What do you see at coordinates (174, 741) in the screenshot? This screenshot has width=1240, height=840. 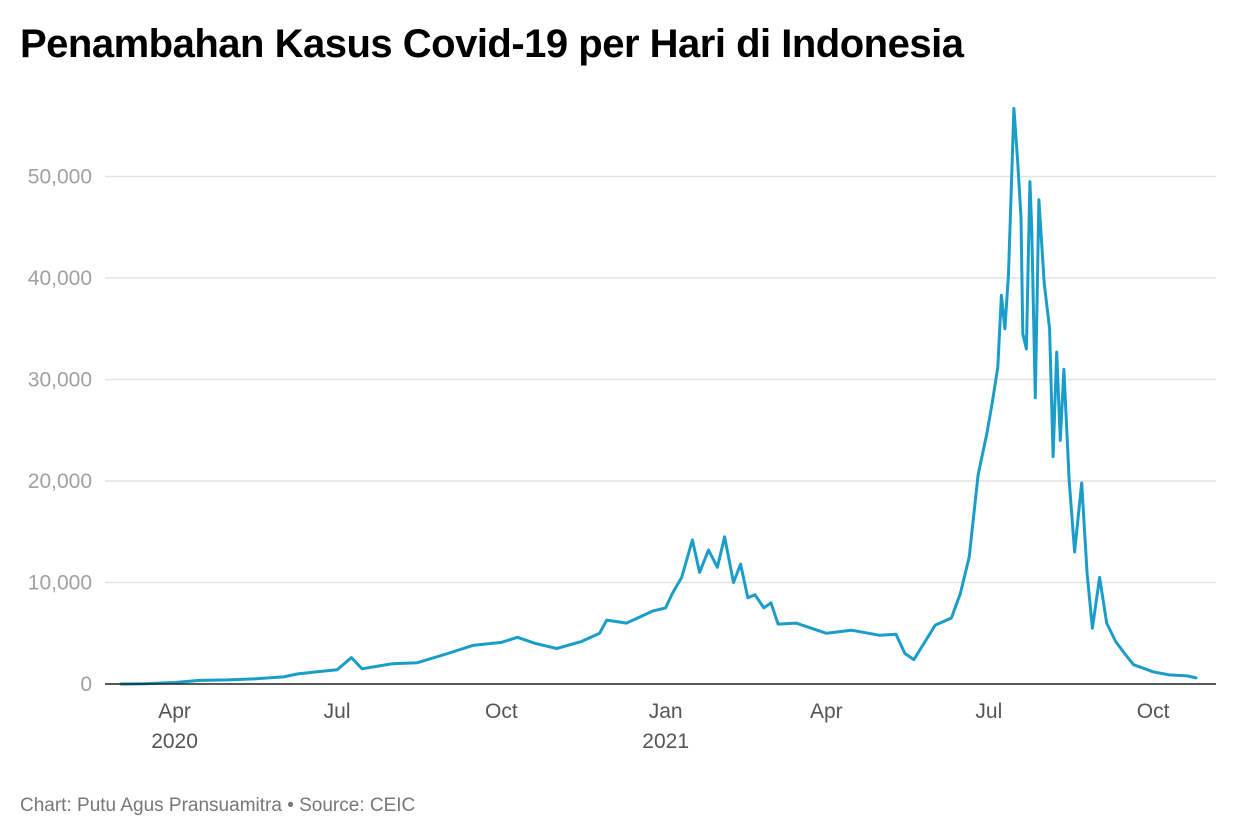 I see `x-tick-year-label: 2020` at bounding box center [174, 741].